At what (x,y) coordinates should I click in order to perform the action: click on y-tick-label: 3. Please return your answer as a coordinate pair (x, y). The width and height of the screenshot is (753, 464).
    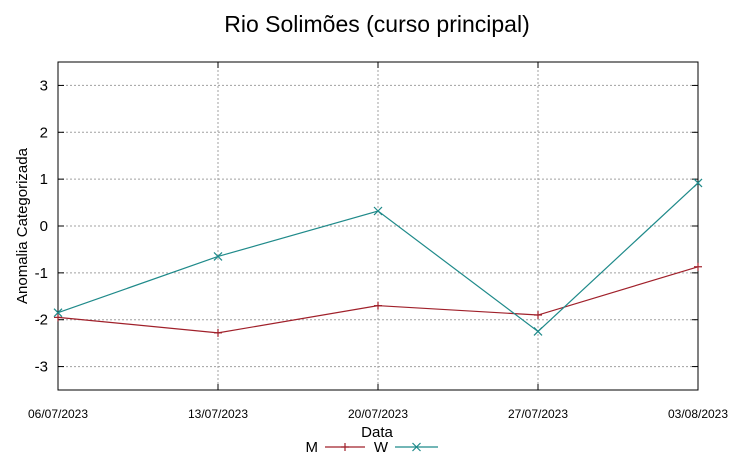
    Looking at the image, I should click on (44, 85).